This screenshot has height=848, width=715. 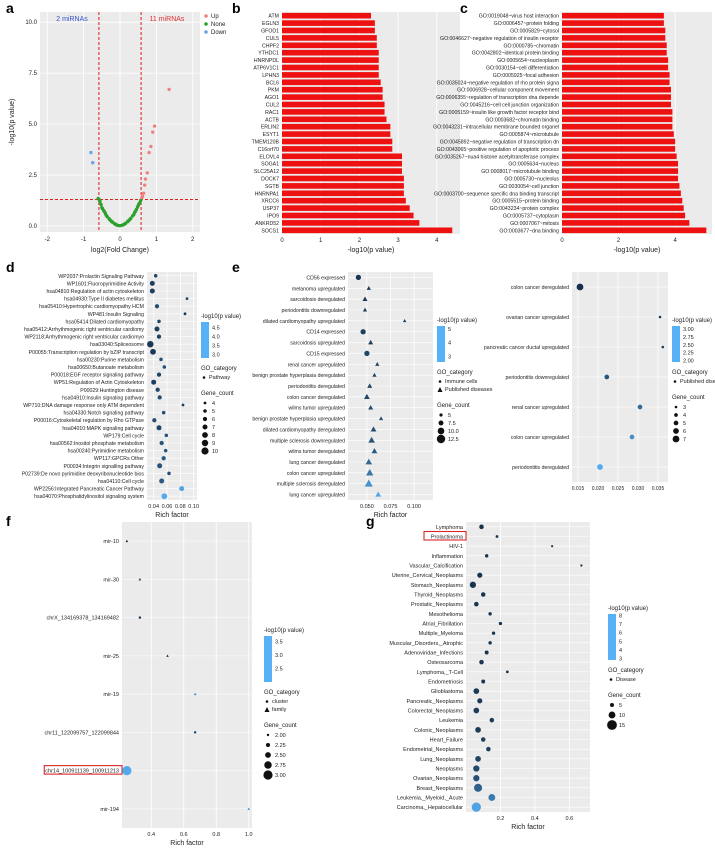 What do you see at coordinates (97, 444) in the screenshot?
I see `category-label: hsa00562:Inositol phosphate metabolism` at bounding box center [97, 444].